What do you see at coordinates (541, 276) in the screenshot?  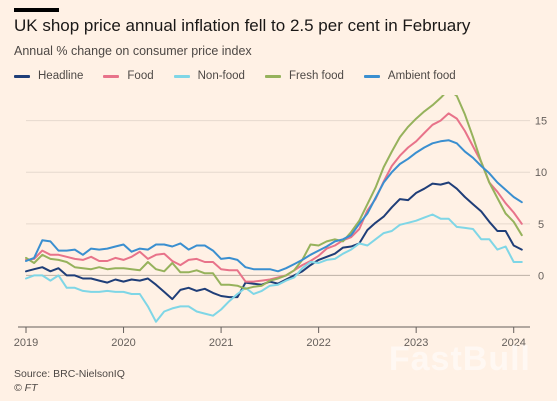 I see `y-tick-label: 0` at bounding box center [541, 276].